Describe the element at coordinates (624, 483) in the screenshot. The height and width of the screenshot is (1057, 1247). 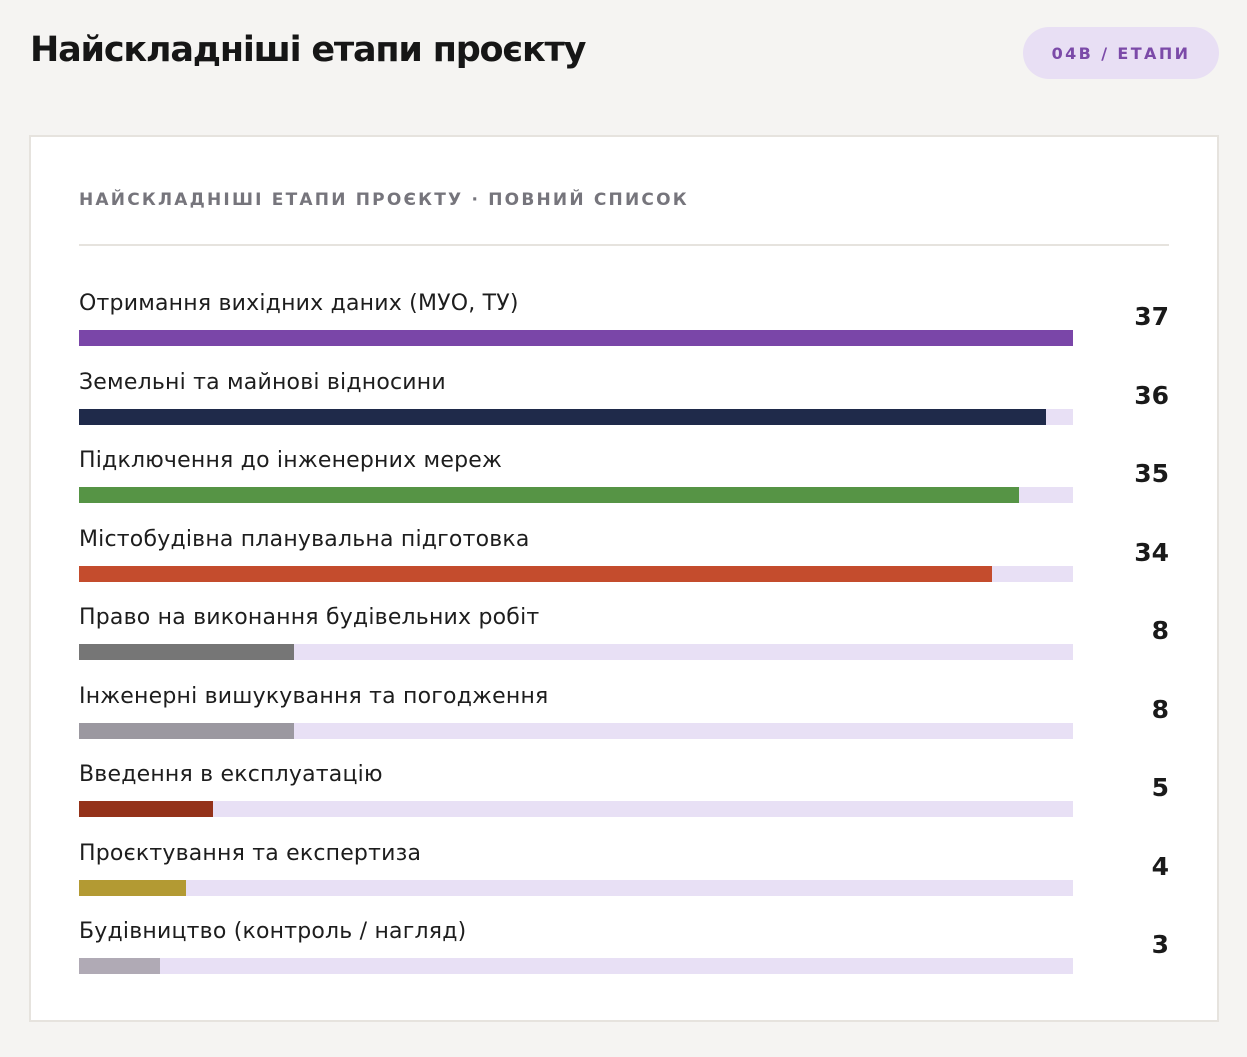
I see `bar-row: Підключення до інженерних мереж 35` at that location.